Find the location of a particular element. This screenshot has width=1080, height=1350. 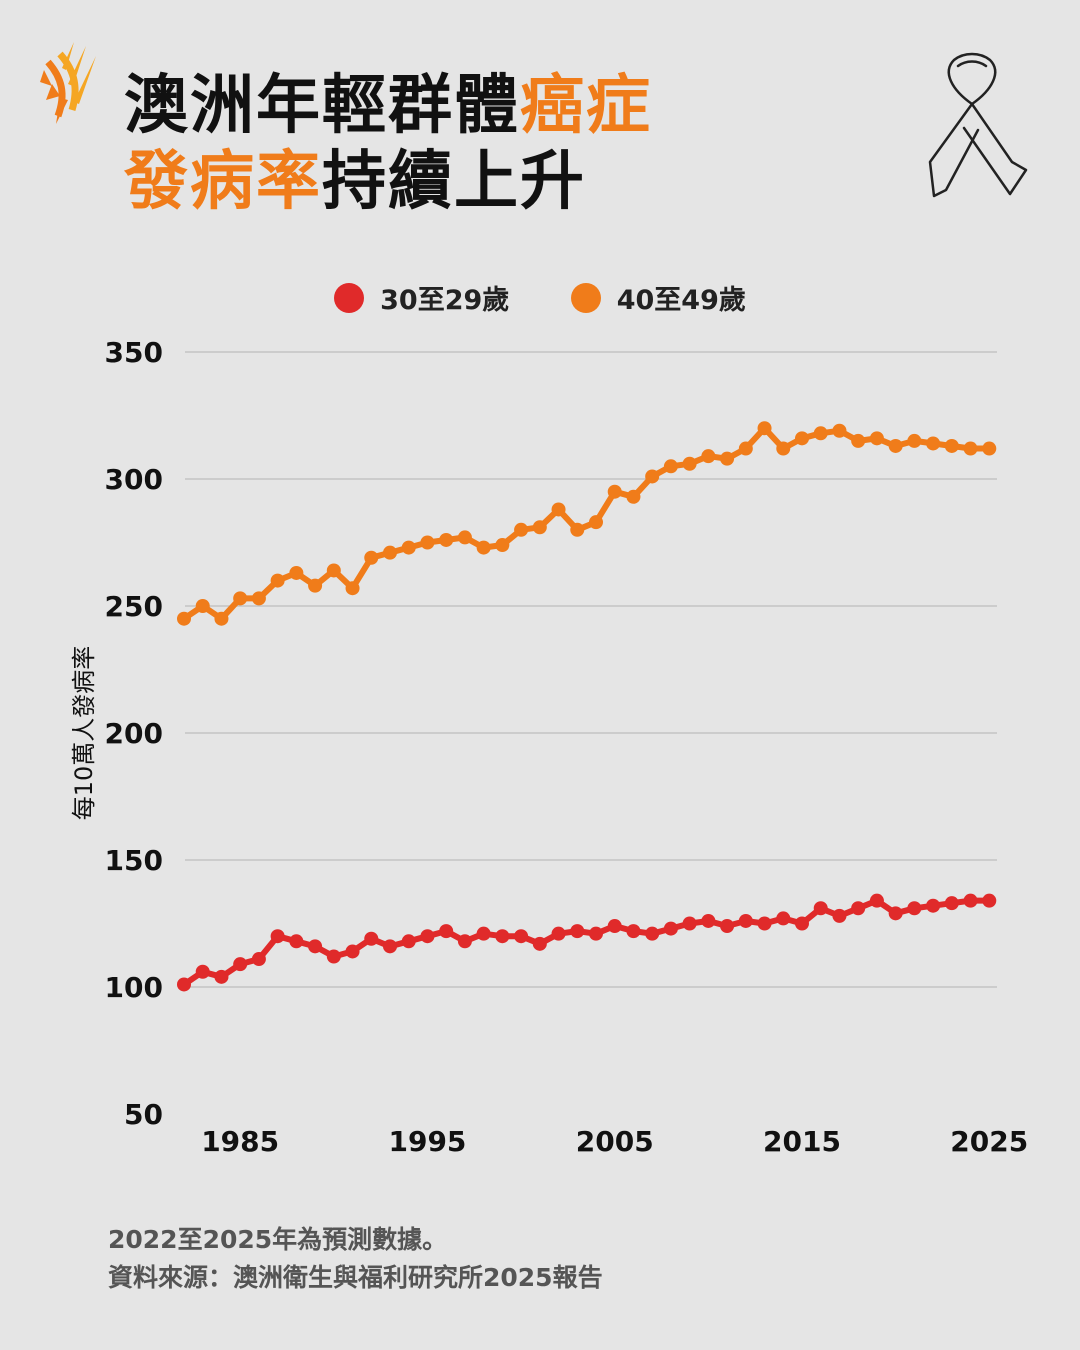

x-tick-label: 2025 is located at coordinates (989, 1141).